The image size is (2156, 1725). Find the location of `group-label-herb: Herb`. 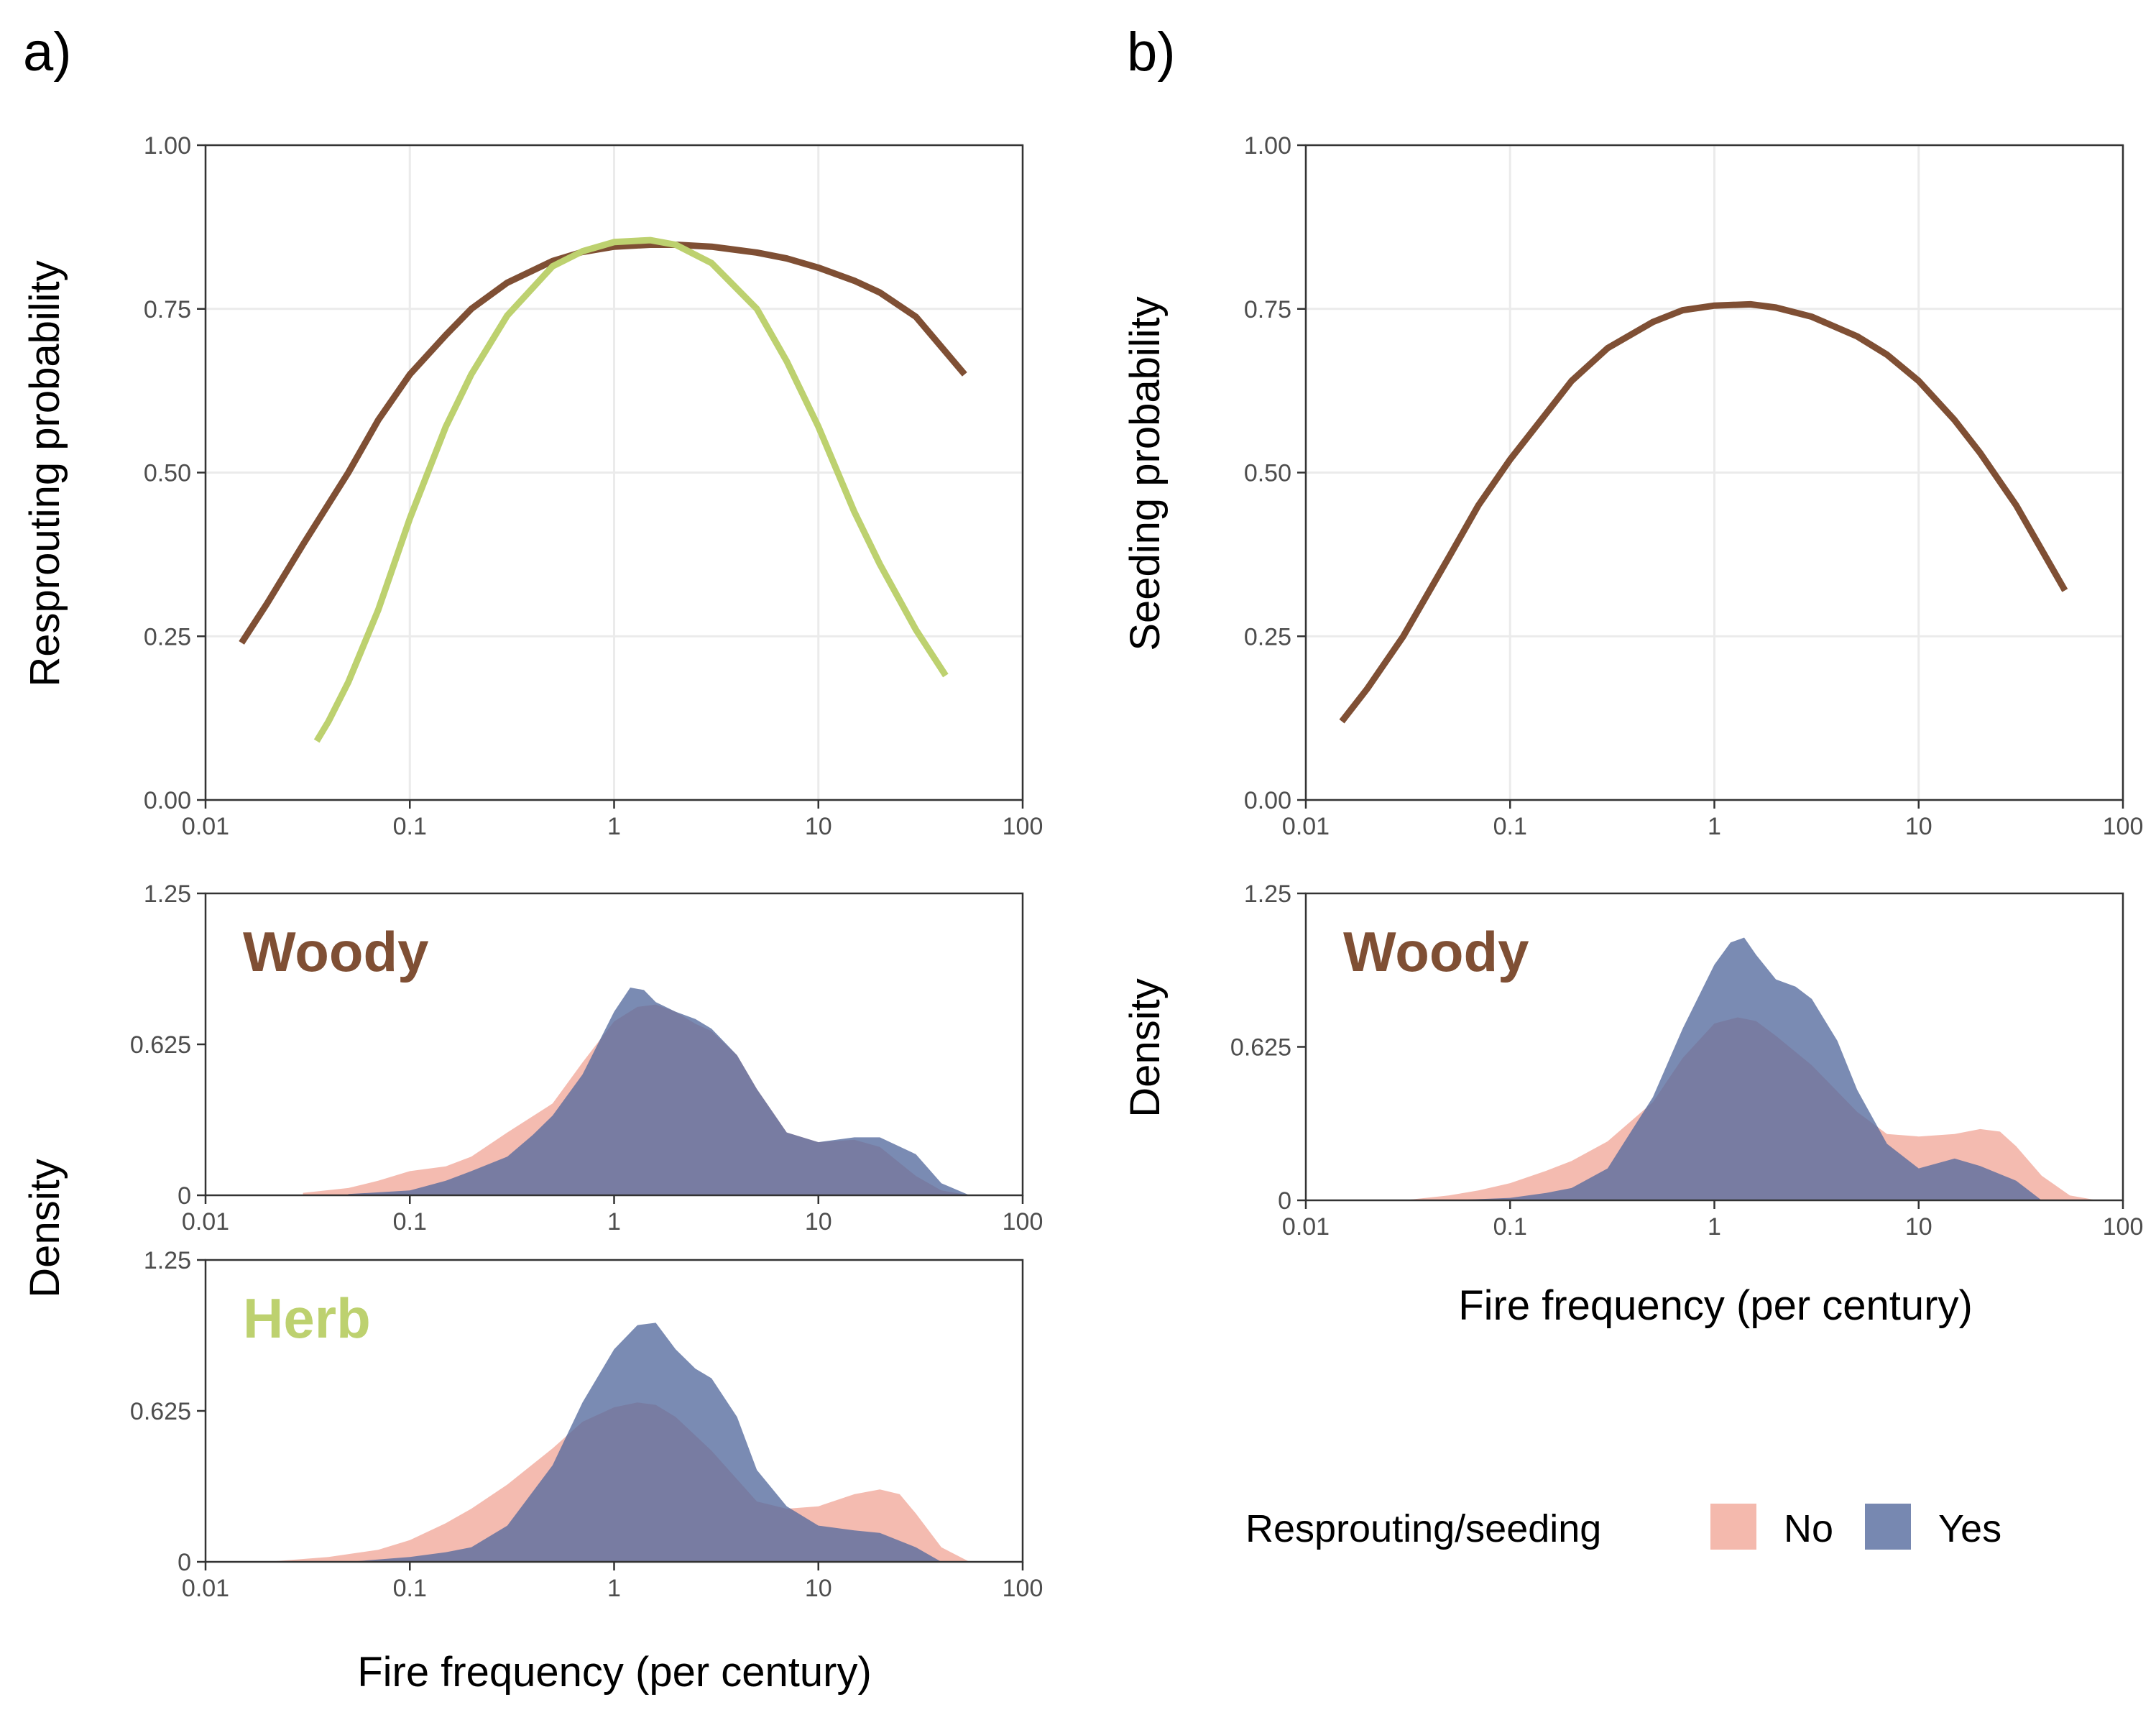

group-label-herb: Herb is located at coordinates (307, 1318).